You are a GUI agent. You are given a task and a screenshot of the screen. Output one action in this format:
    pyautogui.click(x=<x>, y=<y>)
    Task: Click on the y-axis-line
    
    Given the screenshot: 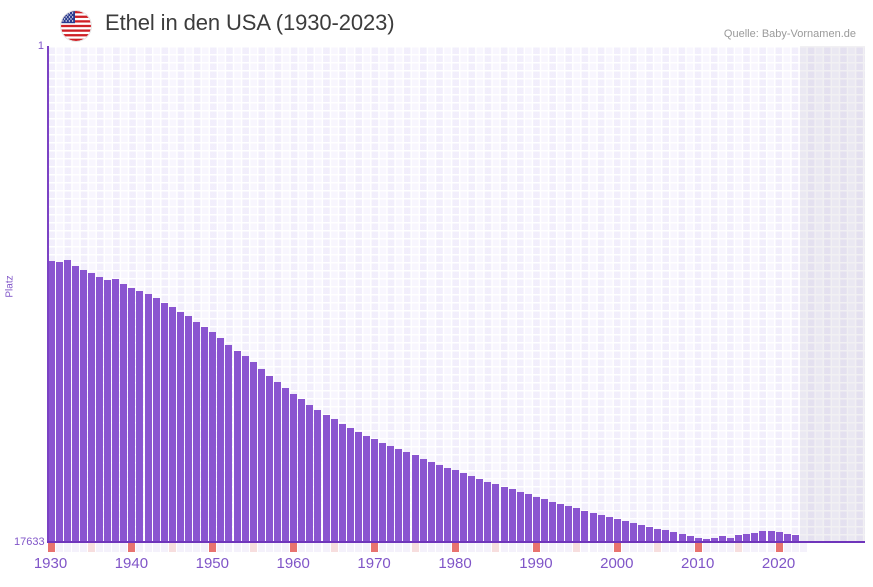 What is the action you would take?
    pyautogui.click(x=48, y=294)
    